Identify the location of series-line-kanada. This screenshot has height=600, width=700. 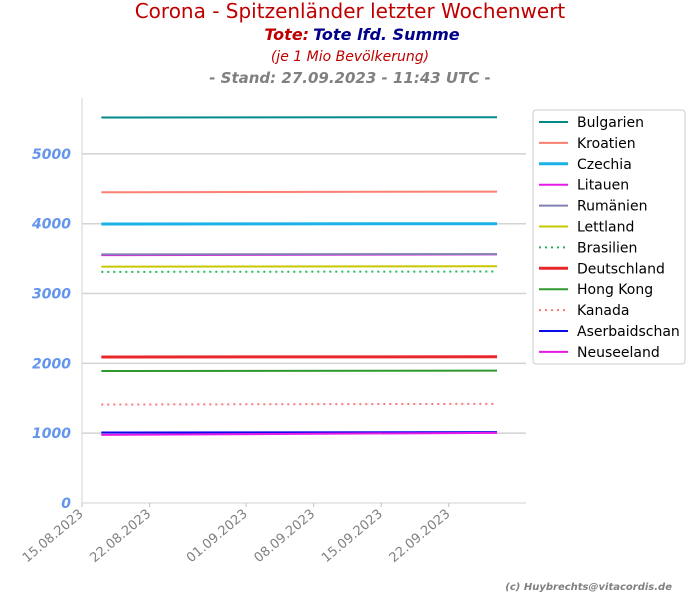
(299, 404).